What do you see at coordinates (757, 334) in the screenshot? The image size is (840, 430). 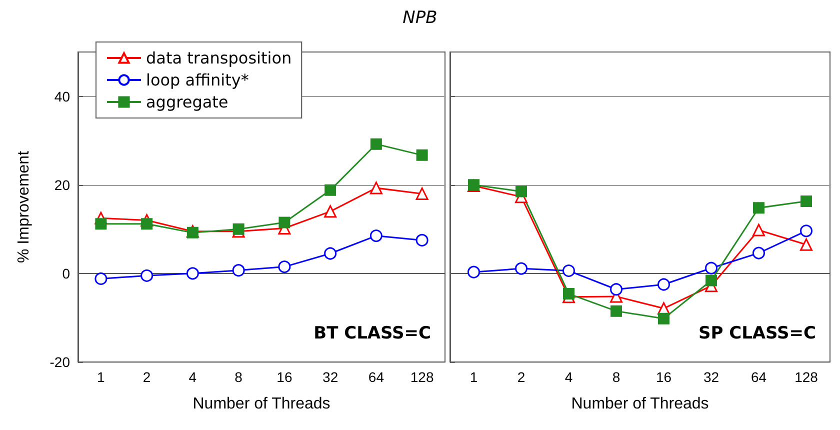 I see `annotation: SP CLASS=C` at bounding box center [757, 334].